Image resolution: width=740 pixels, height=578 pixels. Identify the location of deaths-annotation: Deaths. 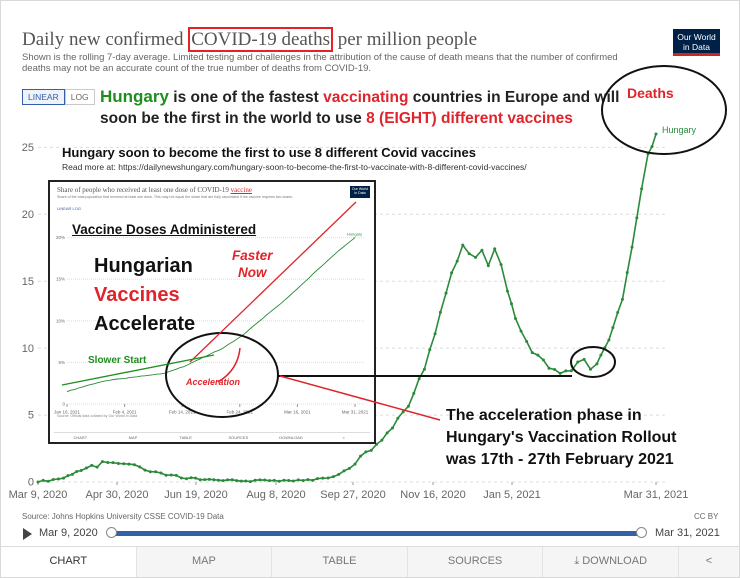
(650, 93).